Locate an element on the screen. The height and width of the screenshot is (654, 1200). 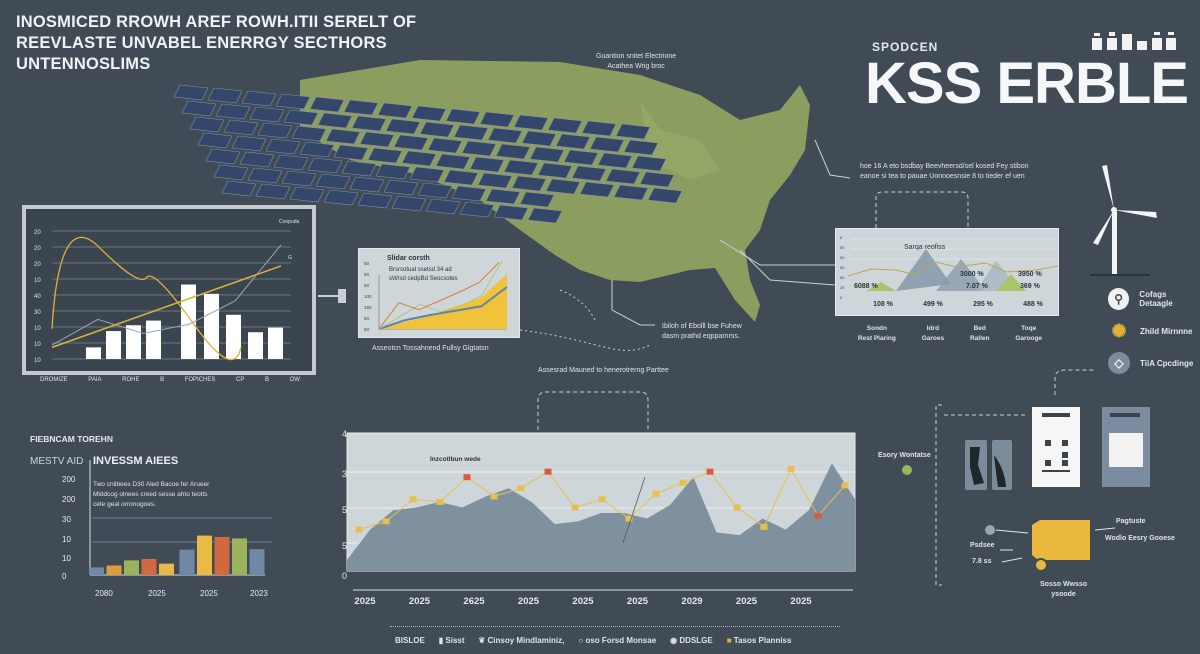
yellow-curve is located at coordinates (146, 298).